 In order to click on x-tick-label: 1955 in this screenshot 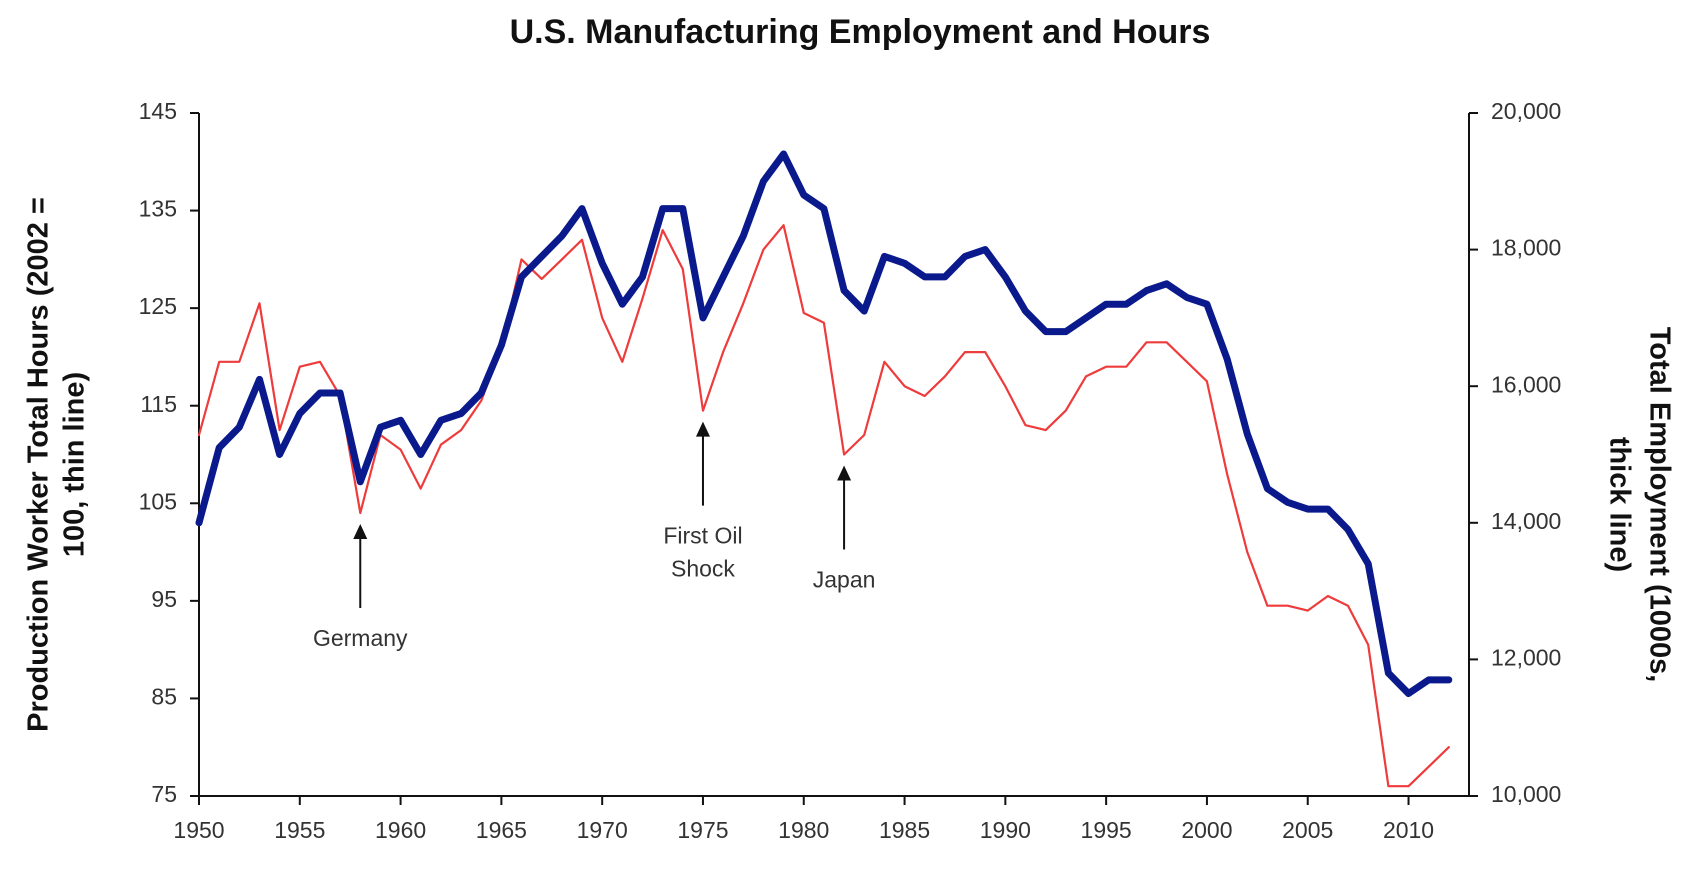, I will do `click(299, 830)`.